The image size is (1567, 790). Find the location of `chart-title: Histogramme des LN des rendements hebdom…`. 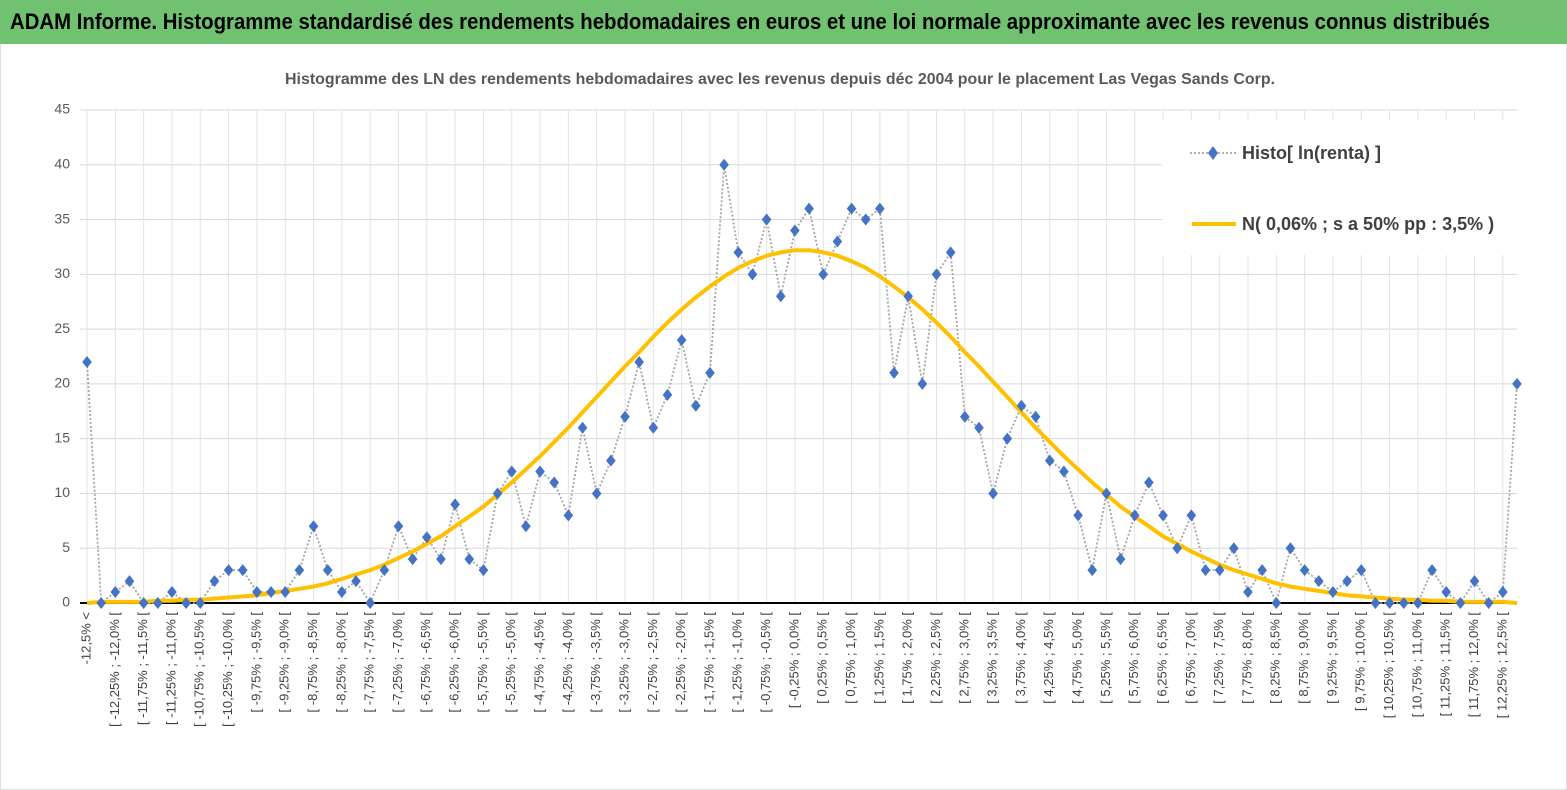

chart-title: Histogramme des LN des rendements hebdom… is located at coordinates (780, 79).